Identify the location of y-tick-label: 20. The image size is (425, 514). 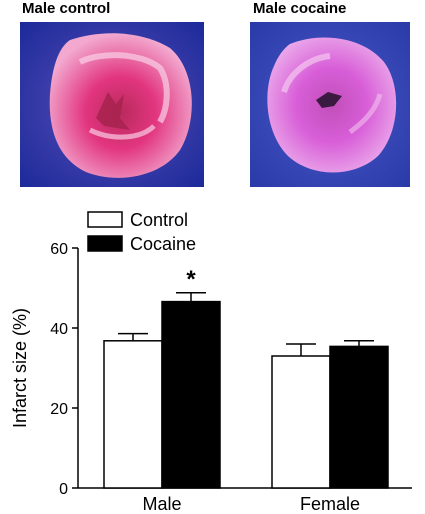
(59, 409).